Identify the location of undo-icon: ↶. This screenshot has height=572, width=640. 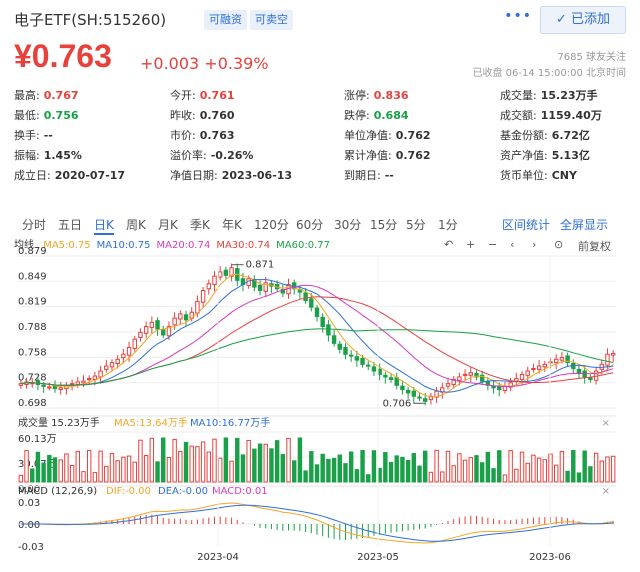
(449, 244).